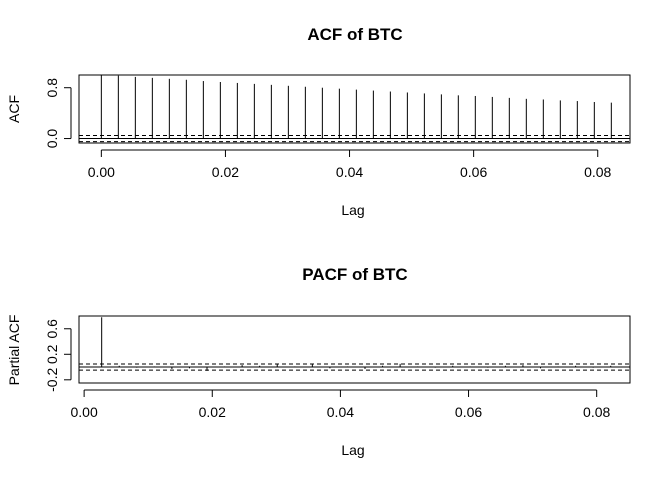 This screenshot has height=480, width=672. Describe the element at coordinates (225, 172) in the screenshot. I see `acf-x-tick-label: 0.02` at that location.